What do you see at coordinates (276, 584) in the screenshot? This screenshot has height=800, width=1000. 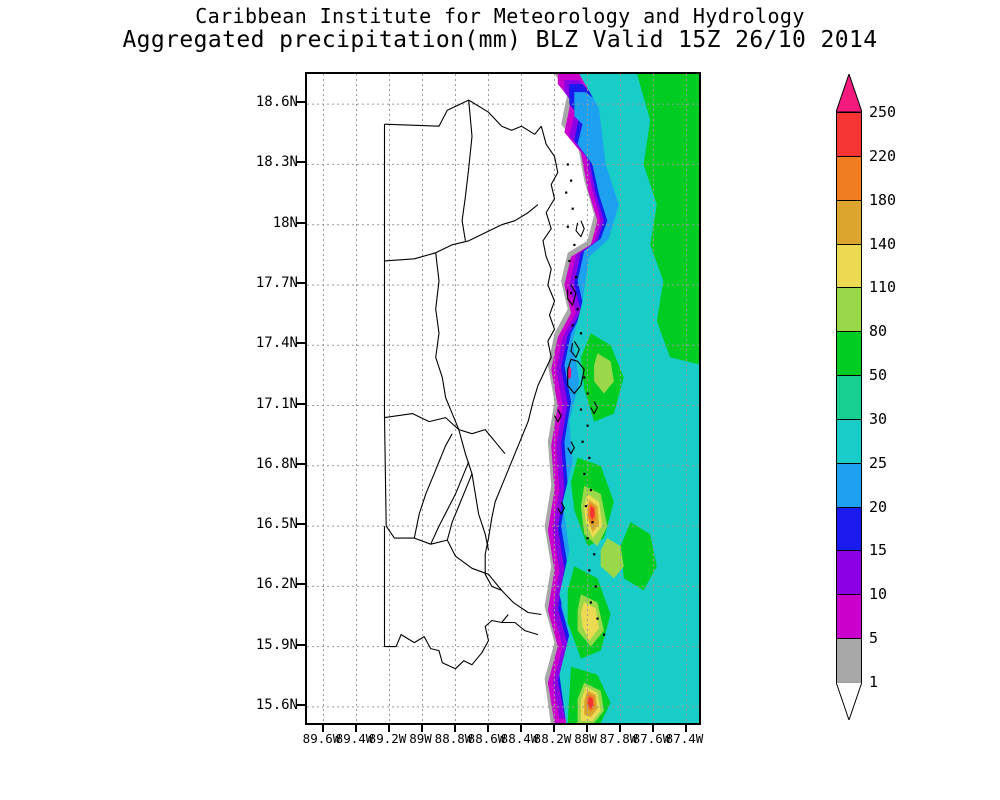 I see `latitude-tick-label: 16.2N` at bounding box center [276, 584].